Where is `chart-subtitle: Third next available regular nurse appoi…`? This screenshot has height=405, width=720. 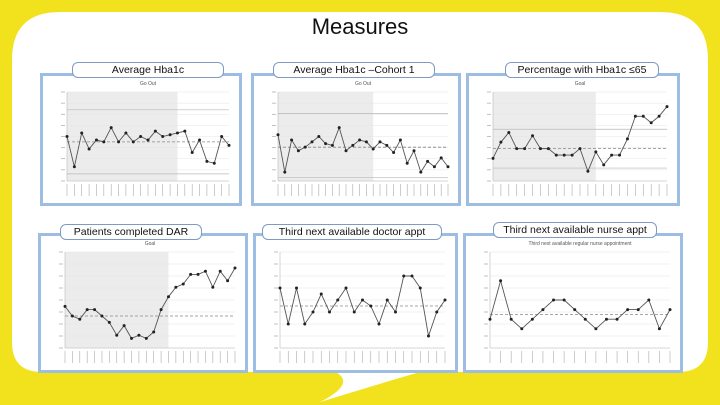
chart-subtitle: Third next available regular nurse appoi… is located at coordinates (580, 244).